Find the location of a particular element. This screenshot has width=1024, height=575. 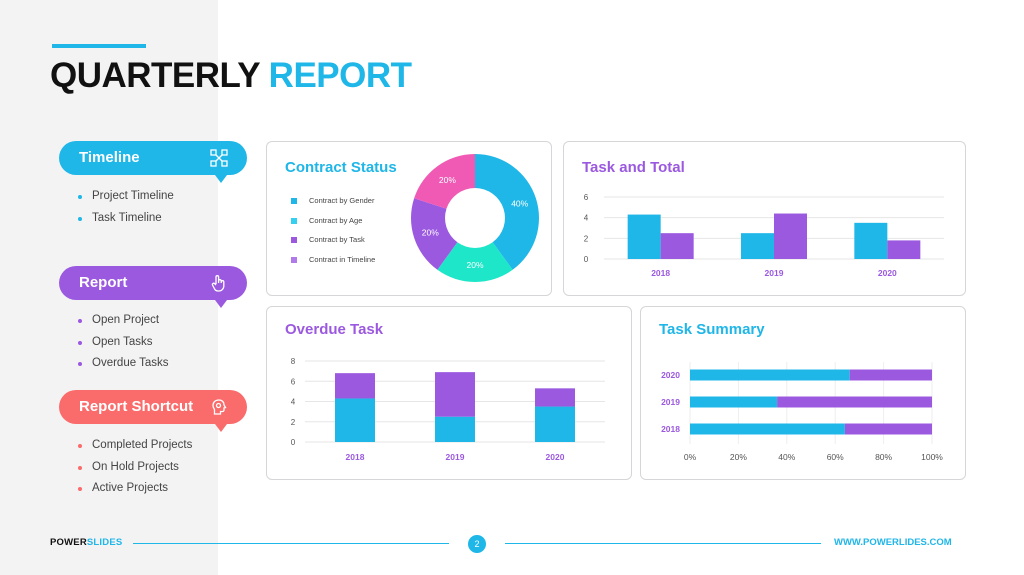

x-tick-label: 2019 is located at coordinates (774, 273).